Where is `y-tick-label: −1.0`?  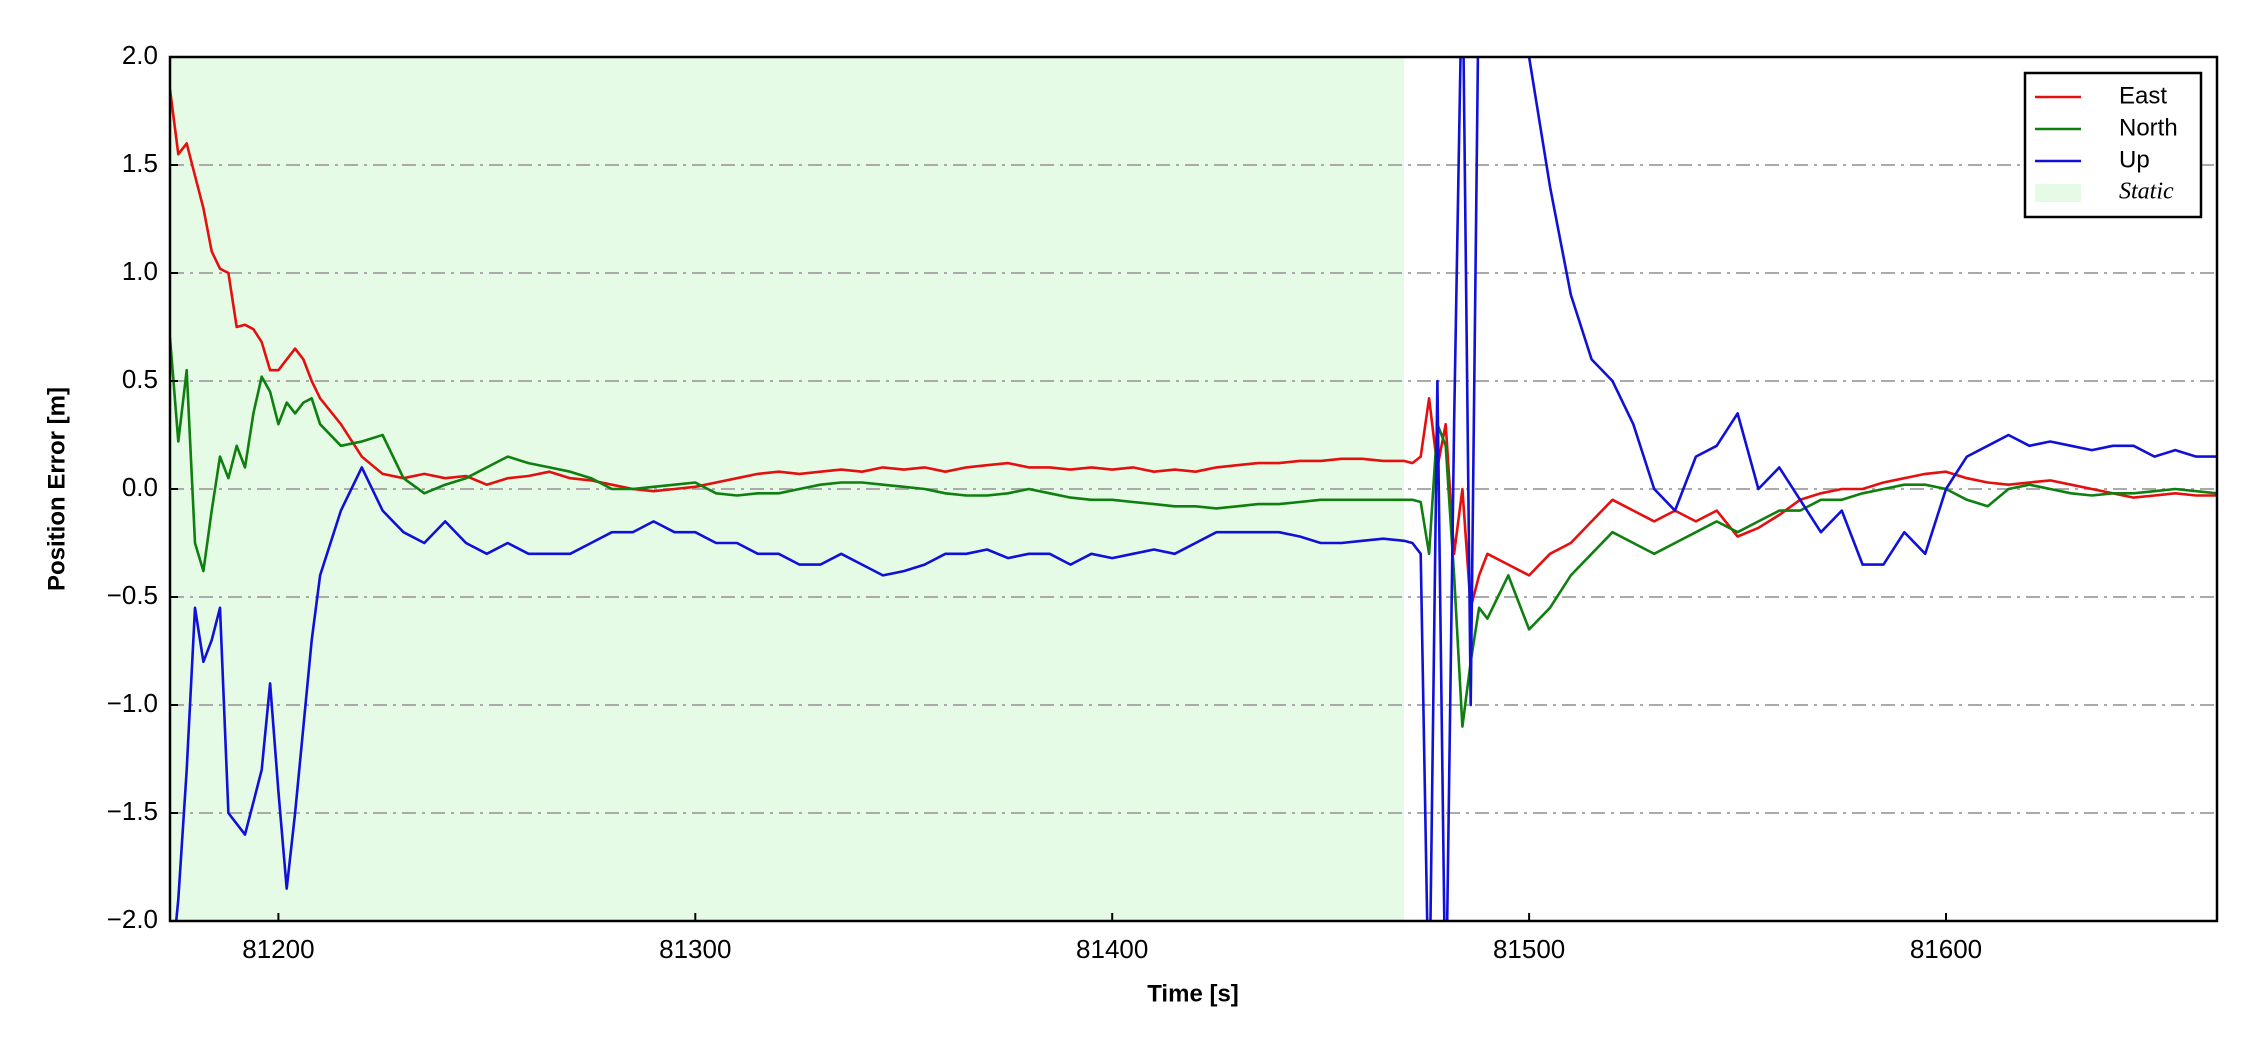 y-tick-label: −1.0 is located at coordinates (132, 703).